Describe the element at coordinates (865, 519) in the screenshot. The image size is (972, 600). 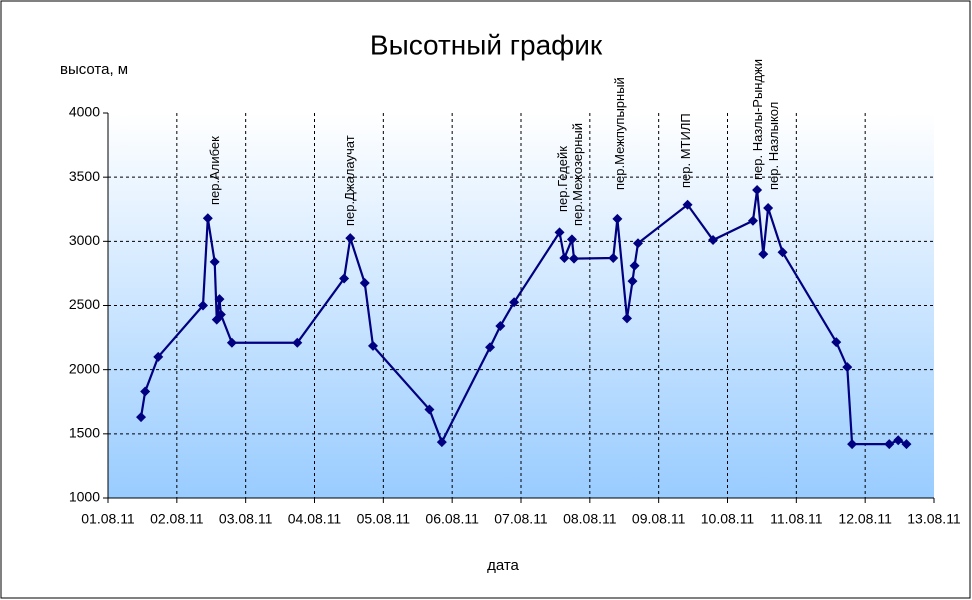
I see `x-tick-label: 12.08.11` at that location.